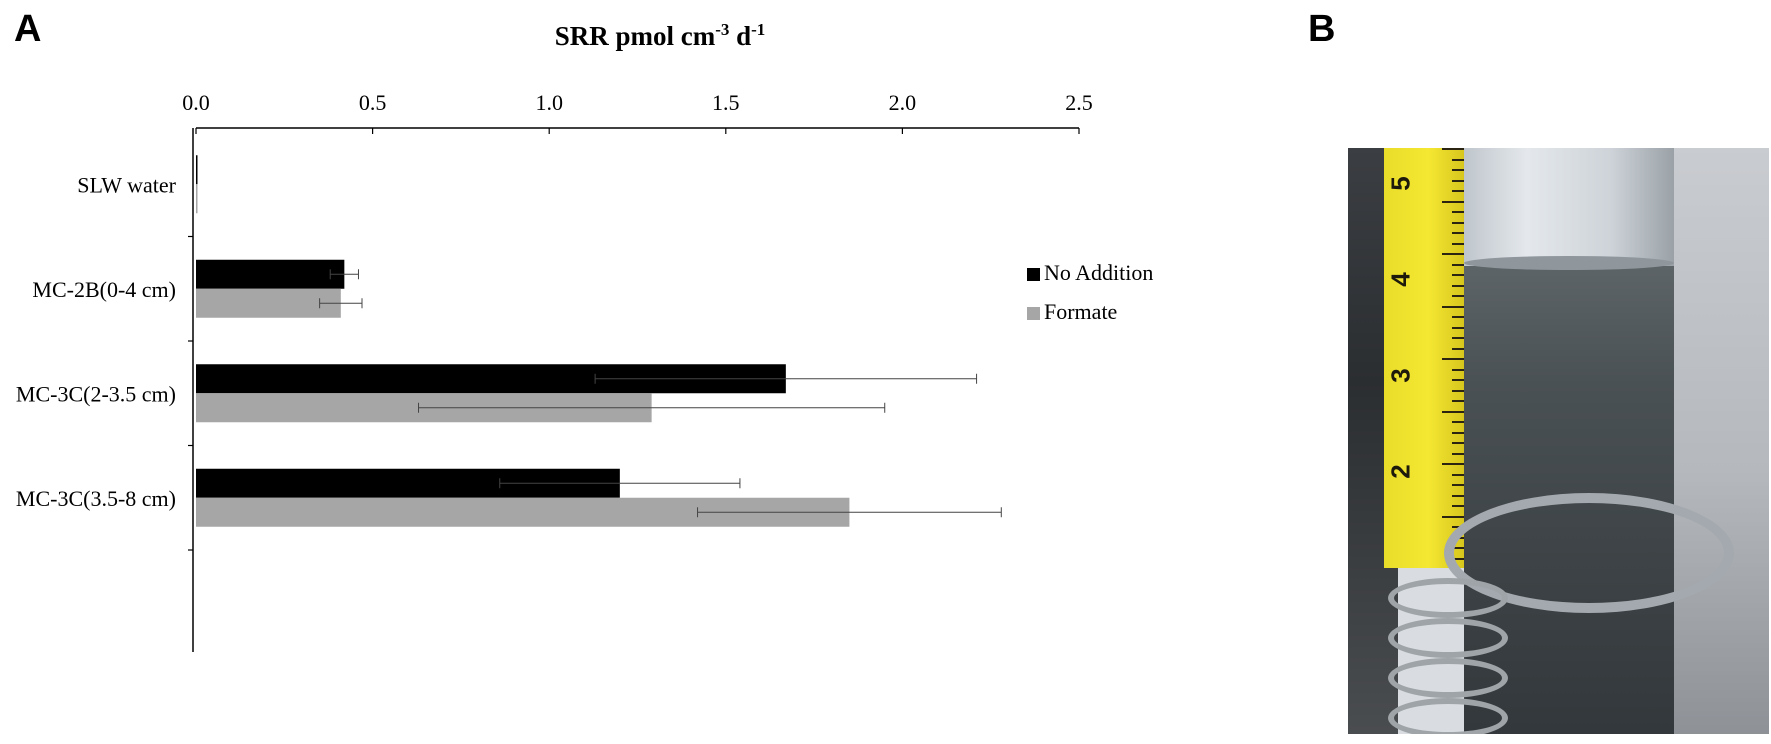 The height and width of the screenshot is (744, 1771). Describe the element at coordinates (196, 102) in the screenshot. I see `x-tick-label: 0.0` at that location.